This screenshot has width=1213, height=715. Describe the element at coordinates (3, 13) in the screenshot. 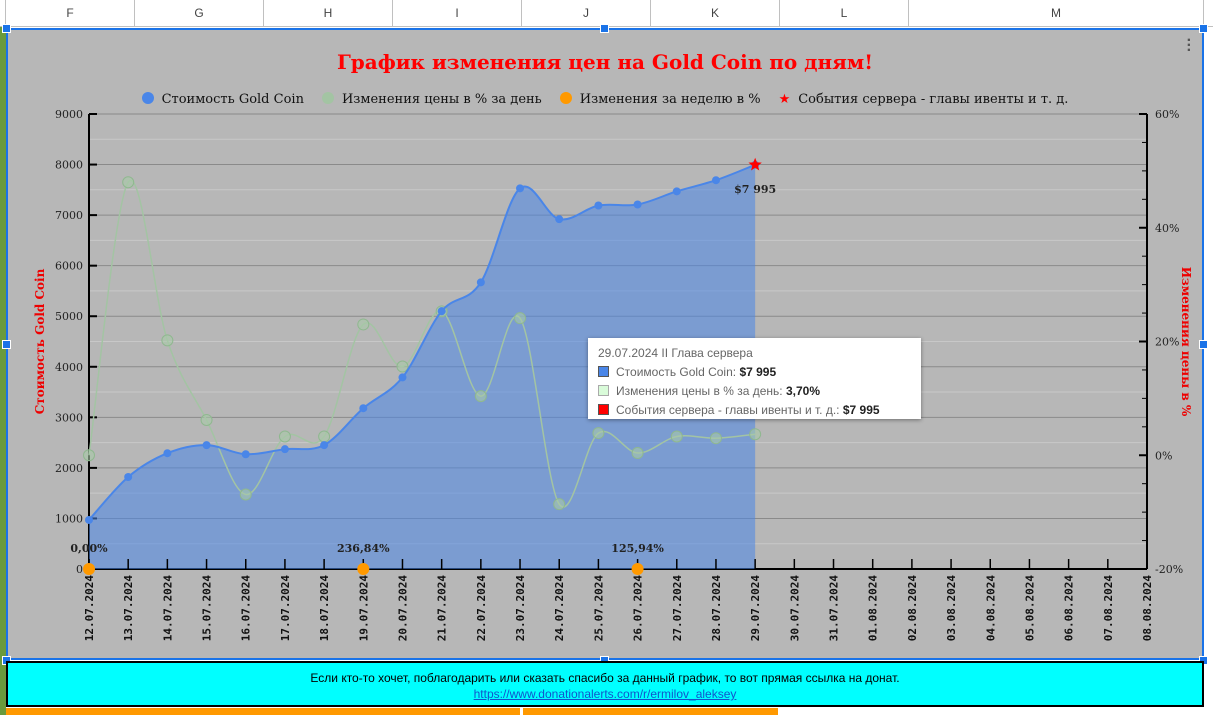

I see `col-blank` at that location.